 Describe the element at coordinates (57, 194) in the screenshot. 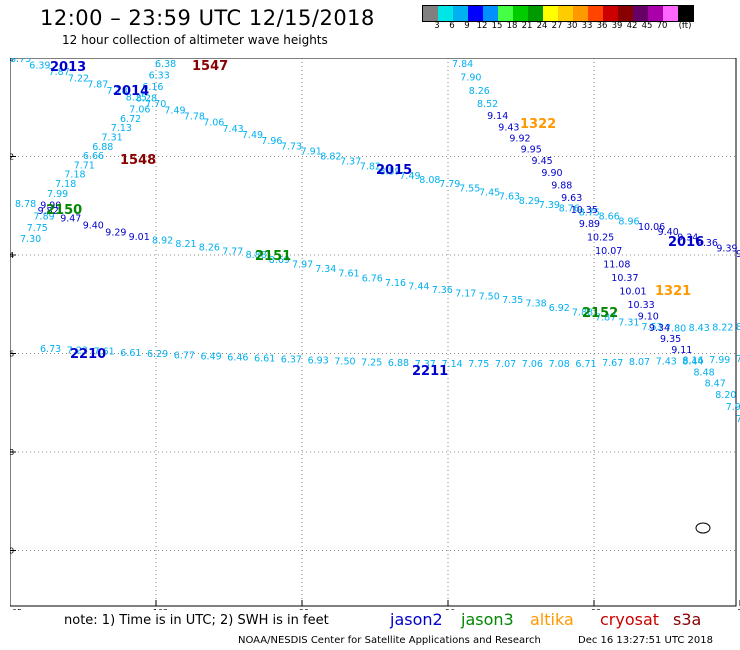

I see `wave-height-value: 7.99` at that location.